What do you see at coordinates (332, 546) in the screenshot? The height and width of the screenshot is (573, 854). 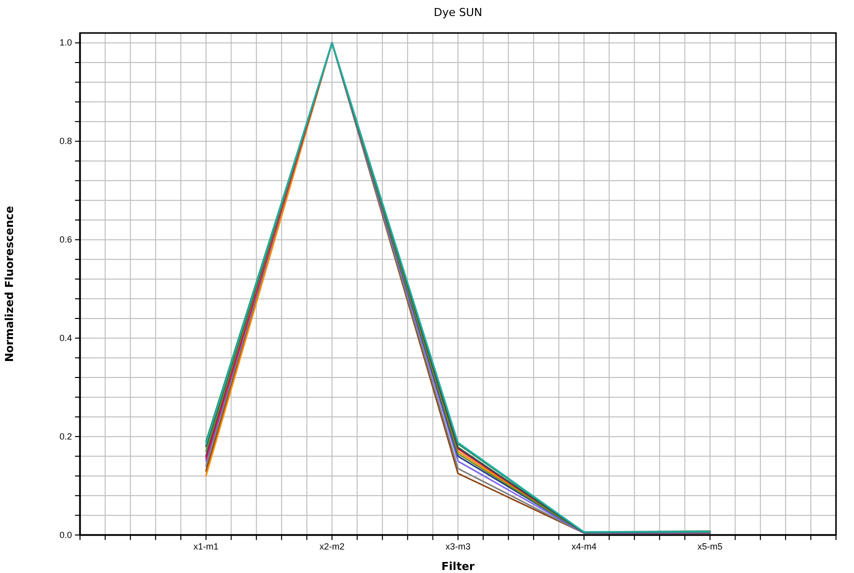 I see `x-tick-label: x2-m2` at bounding box center [332, 546].